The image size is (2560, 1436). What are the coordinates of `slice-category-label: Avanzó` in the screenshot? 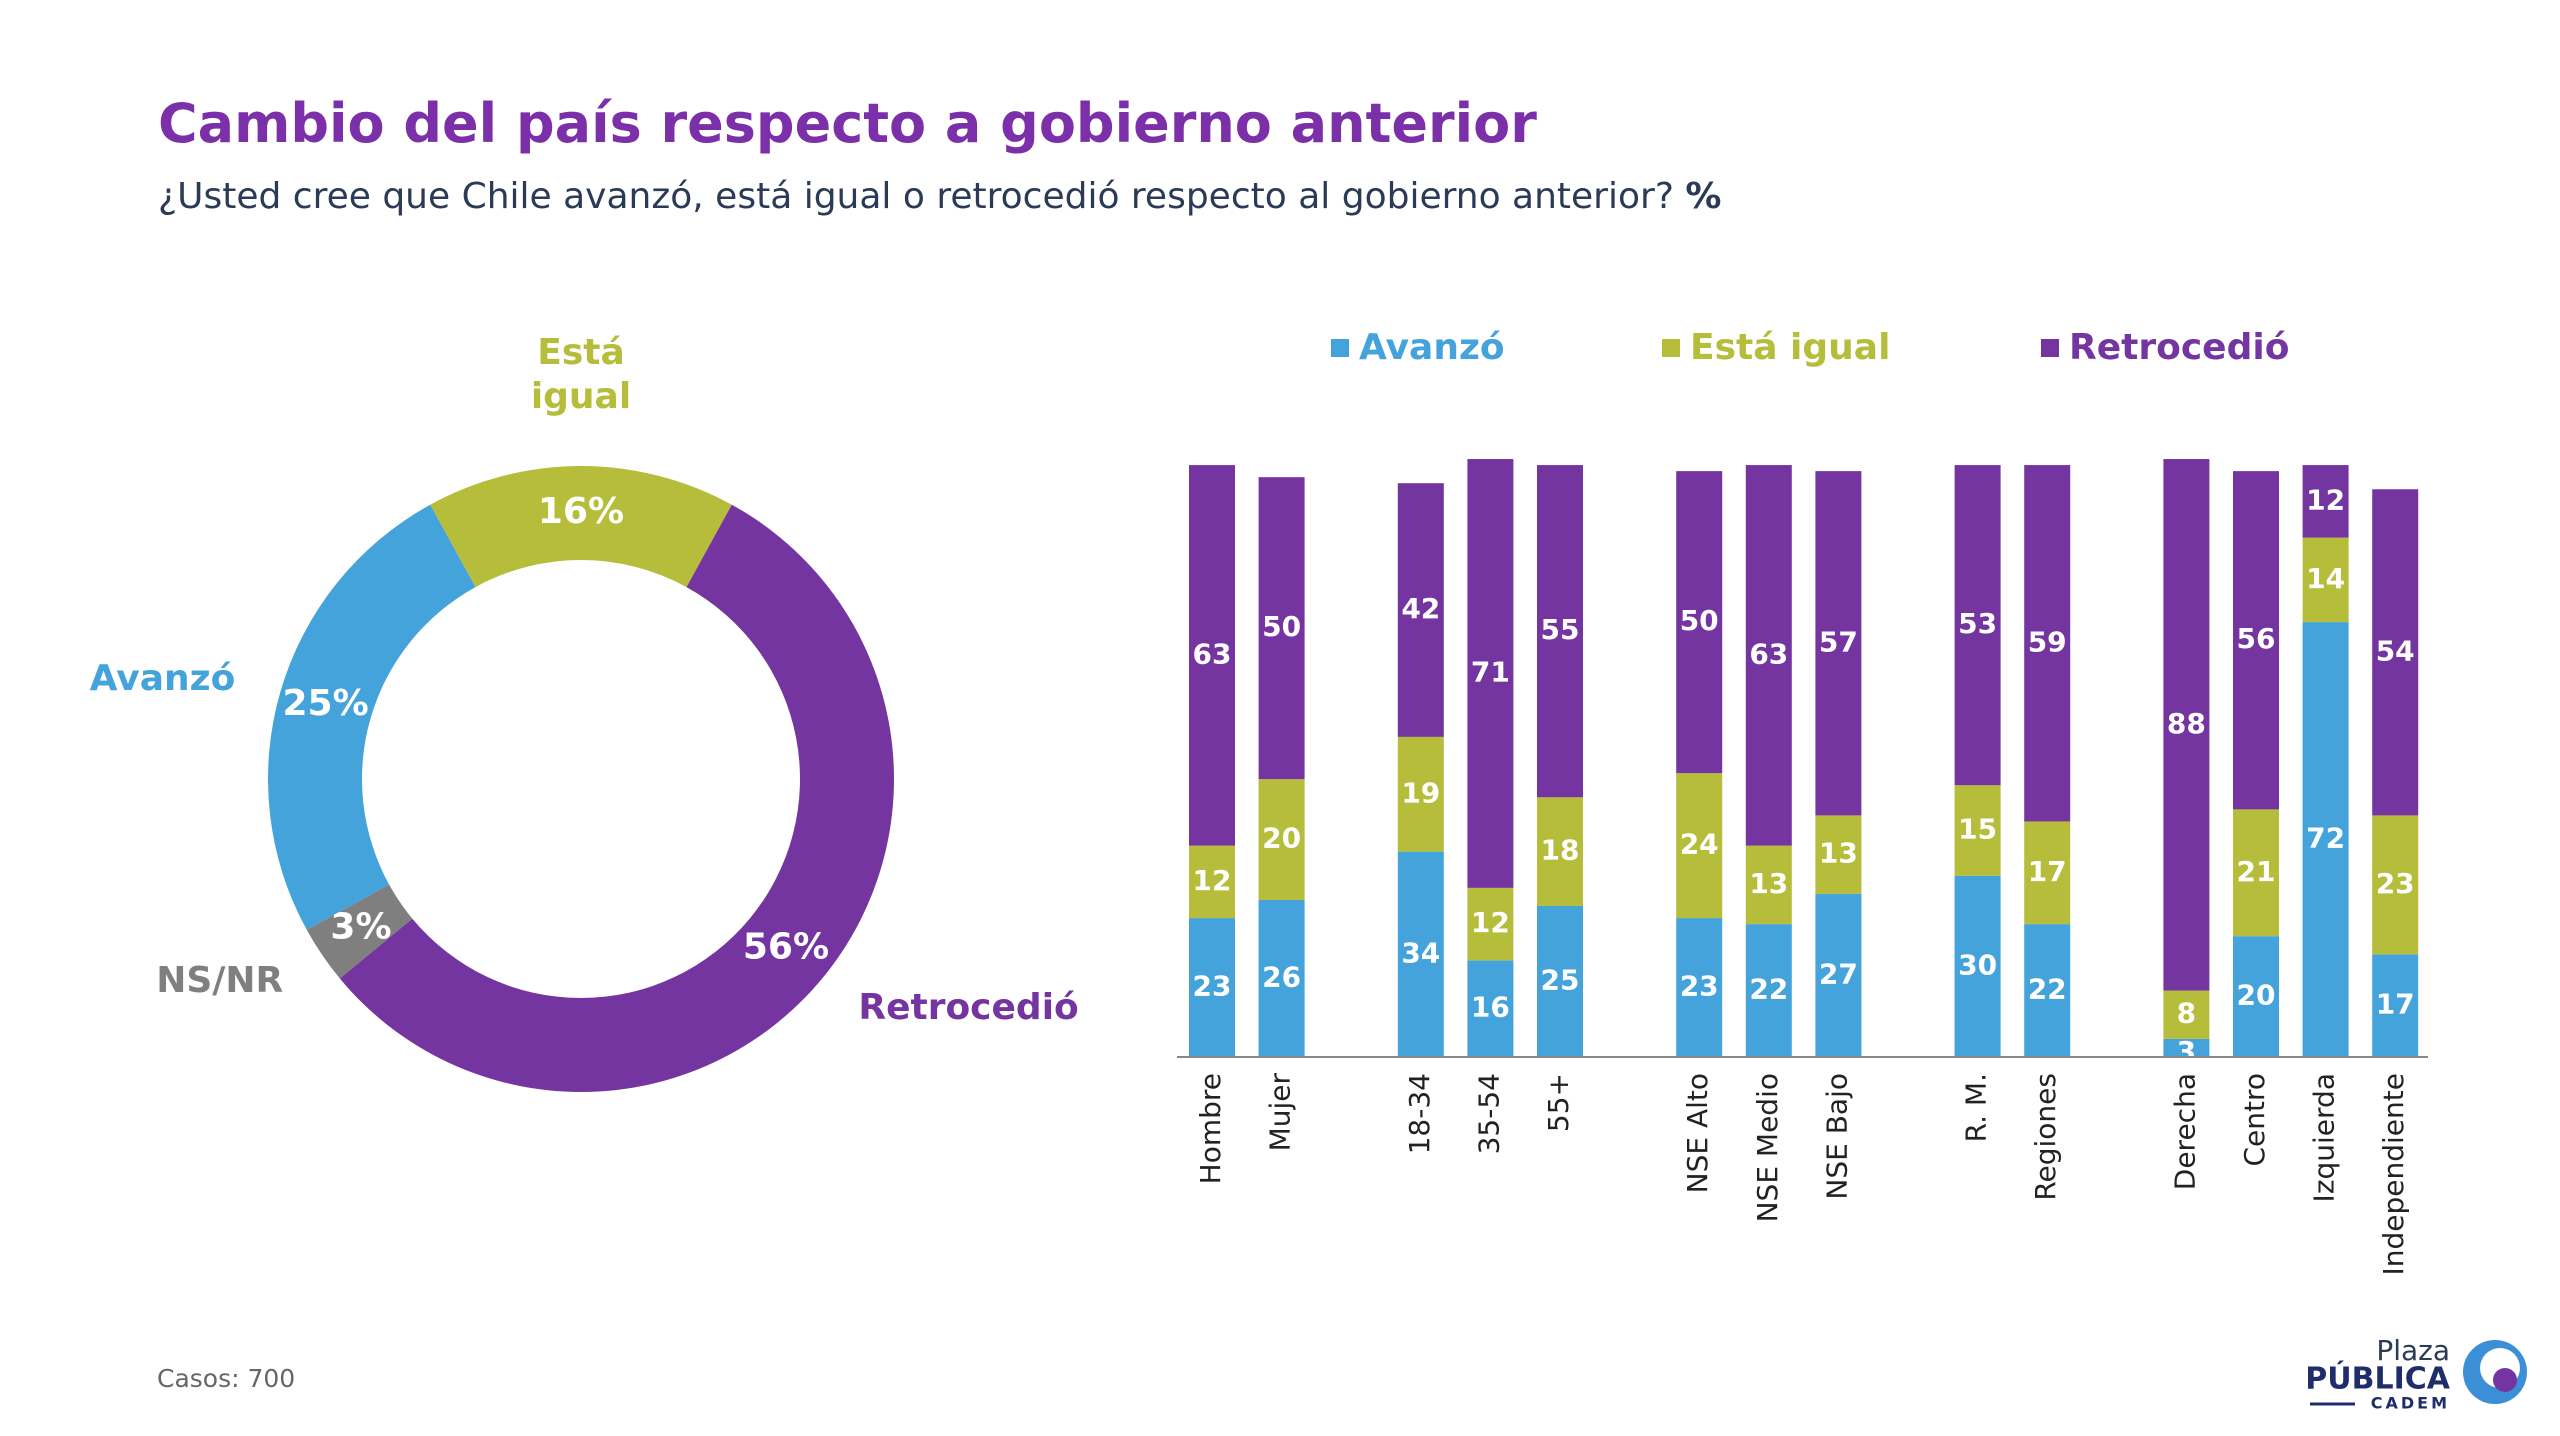 It's located at (162, 678).